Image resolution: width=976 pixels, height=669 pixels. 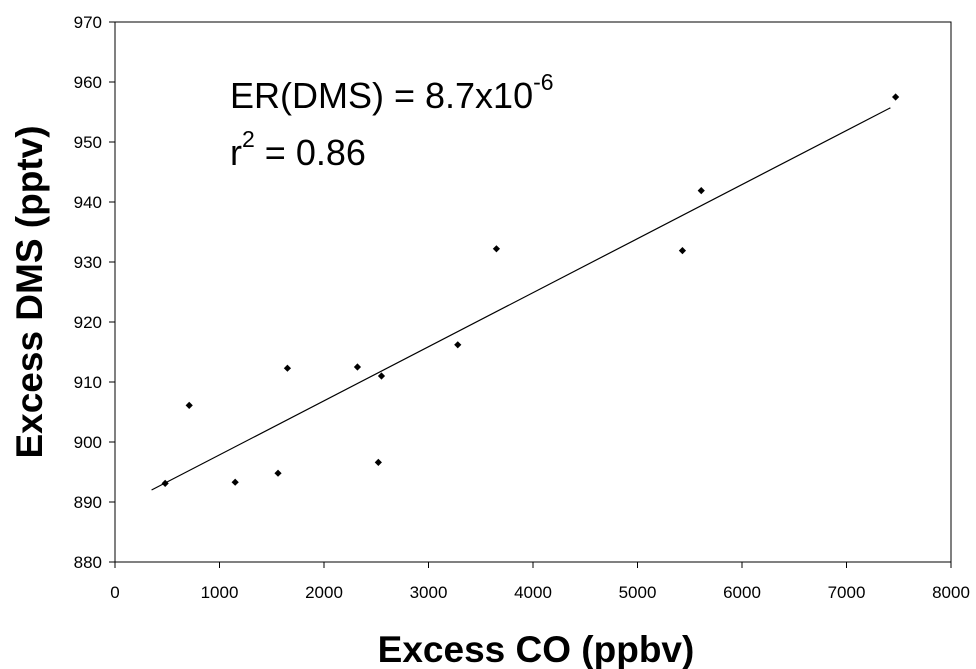 What do you see at coordinates (381, 95) in the screenshot?
I see `equation-base: ER(DMS) = 8.7x10` at bounding box center [381, 95].